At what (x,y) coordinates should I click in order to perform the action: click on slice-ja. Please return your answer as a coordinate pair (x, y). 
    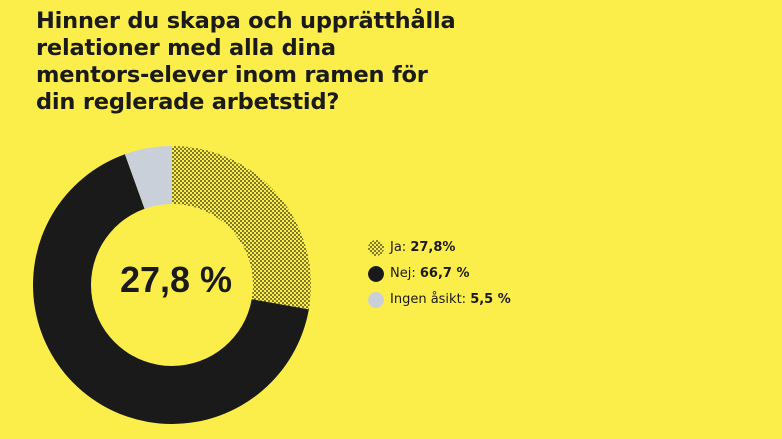
    Looking at the image, I should click on (241, 228).